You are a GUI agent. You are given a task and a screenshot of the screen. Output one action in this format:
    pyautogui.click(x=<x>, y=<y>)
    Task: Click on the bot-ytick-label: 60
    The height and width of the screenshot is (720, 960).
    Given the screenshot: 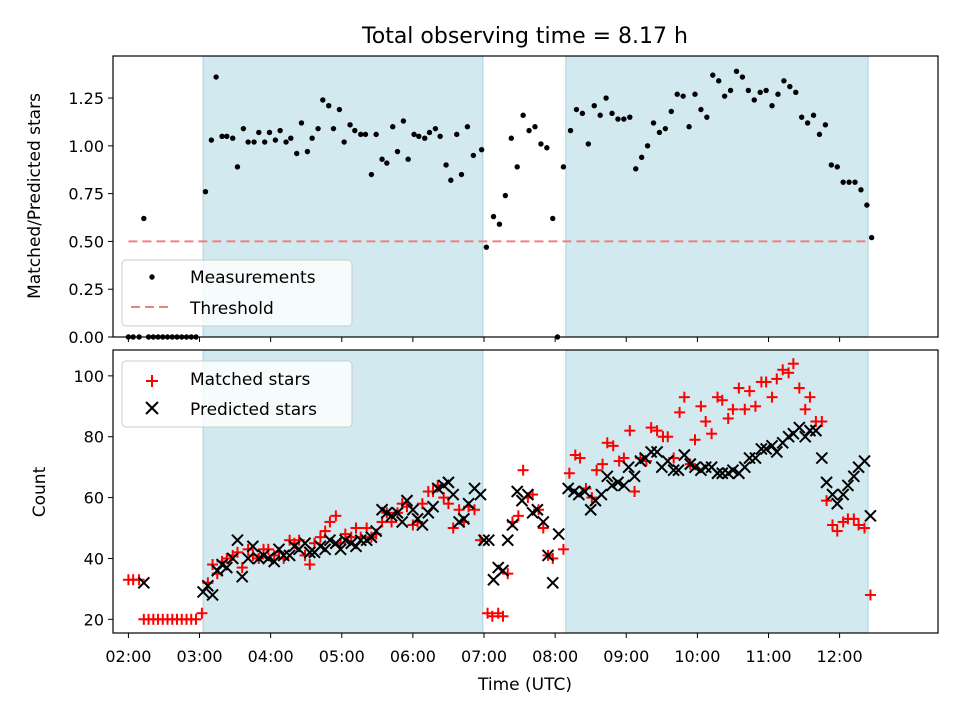 What is the action you would take?
    pyautogui.click(x=94, y=498)
    